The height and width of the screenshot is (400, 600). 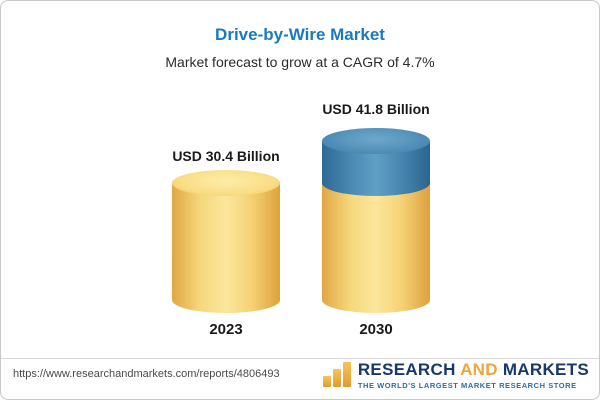 I want to click on logo-word-research: RESEARCH, so click(x=406, y=369).